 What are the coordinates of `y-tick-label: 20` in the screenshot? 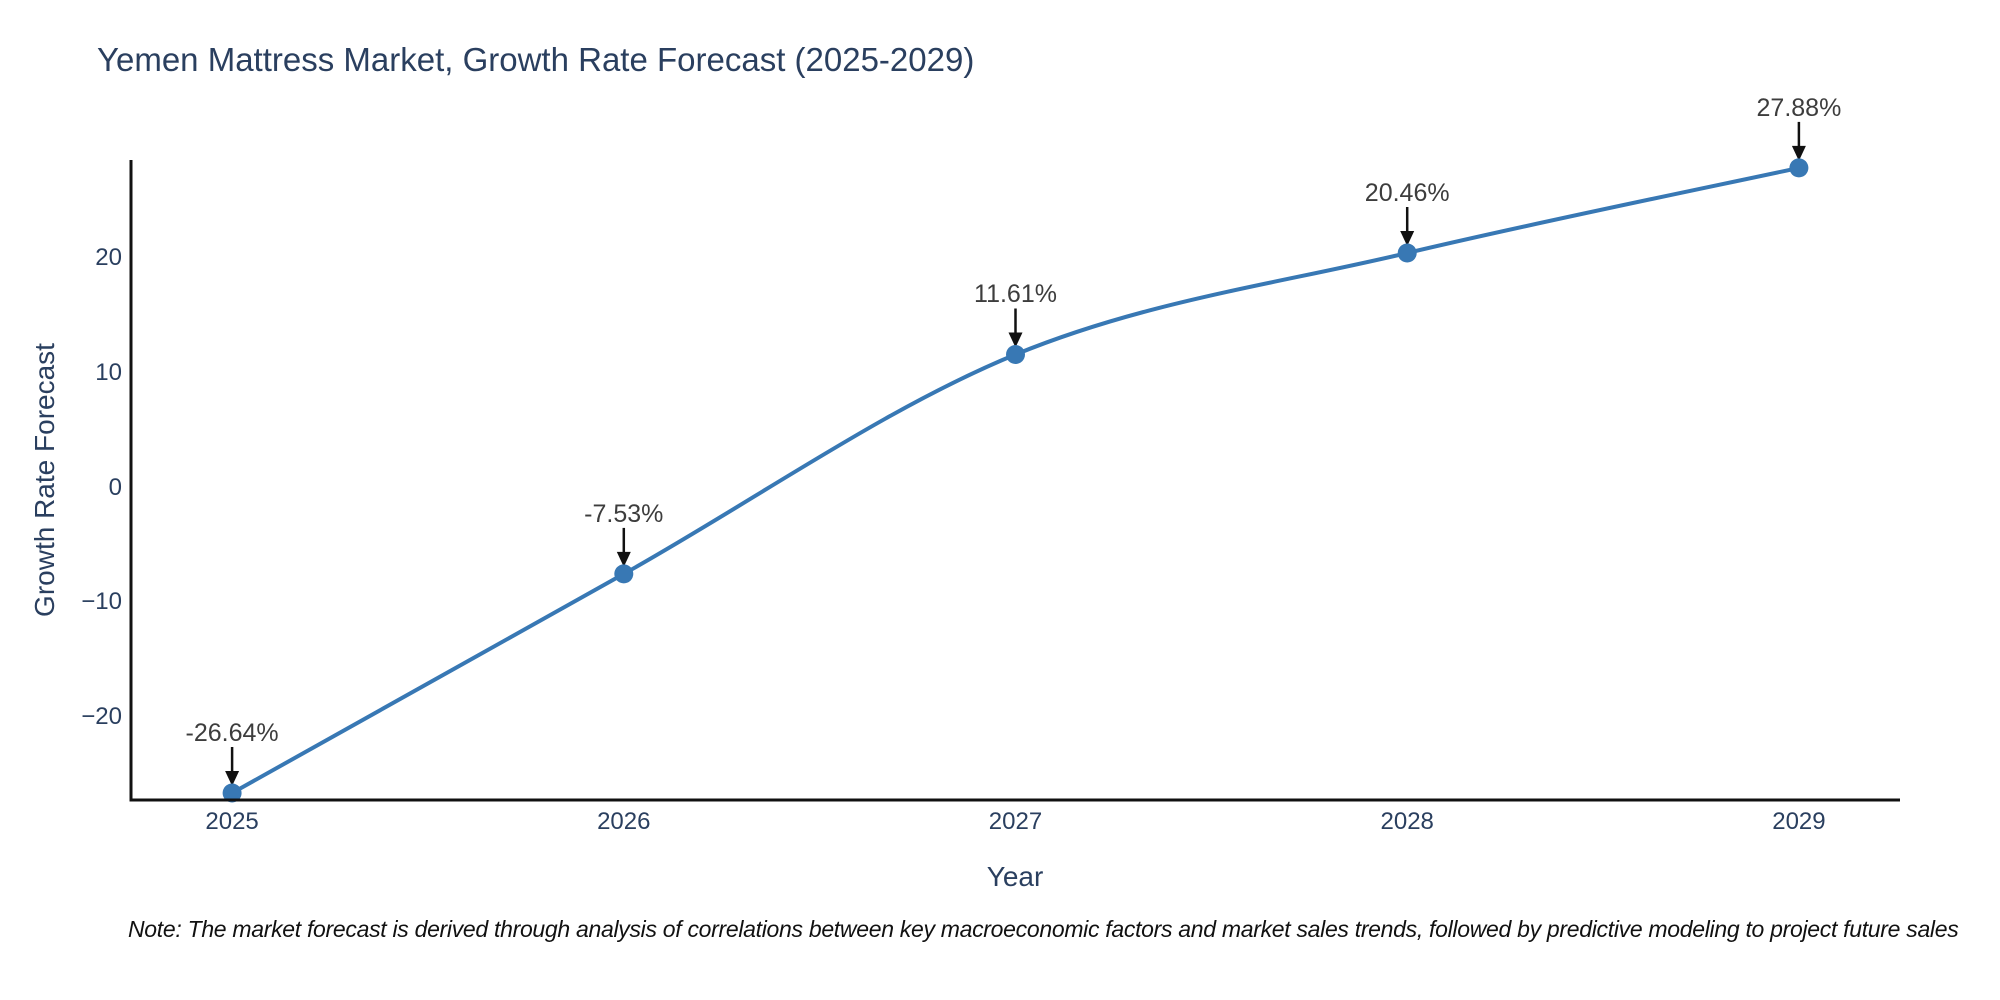 It's located at (108, 258).